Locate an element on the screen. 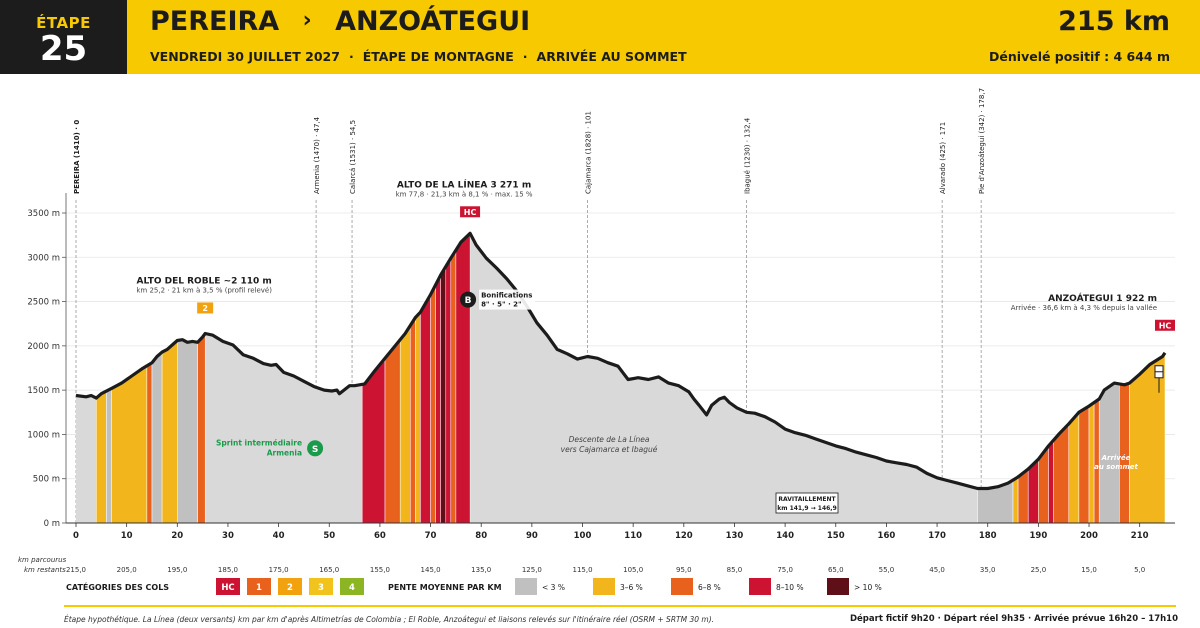  climb-name: ALTO DE LA LÍNEA 3 271 m is located at coordinates (464, 184).